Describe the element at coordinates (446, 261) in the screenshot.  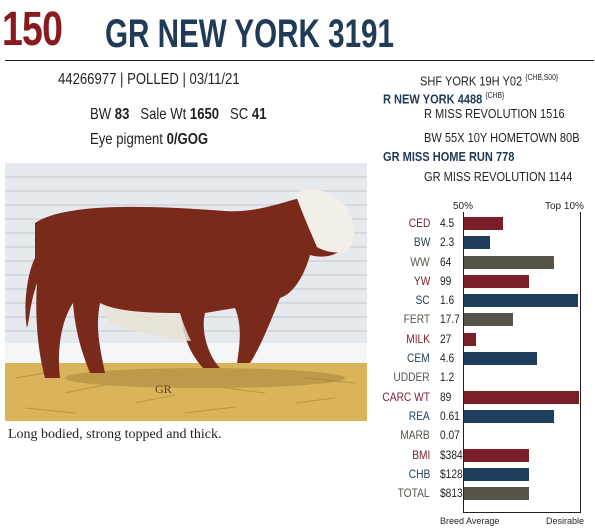
I see `epd-value: 64` at that location.